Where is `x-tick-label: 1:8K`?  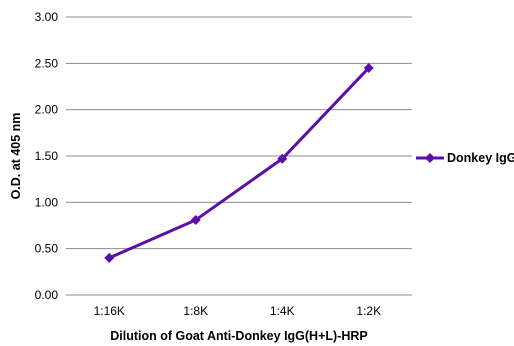
x-tick-label: 1:8K is located at coordinates (195, 311).